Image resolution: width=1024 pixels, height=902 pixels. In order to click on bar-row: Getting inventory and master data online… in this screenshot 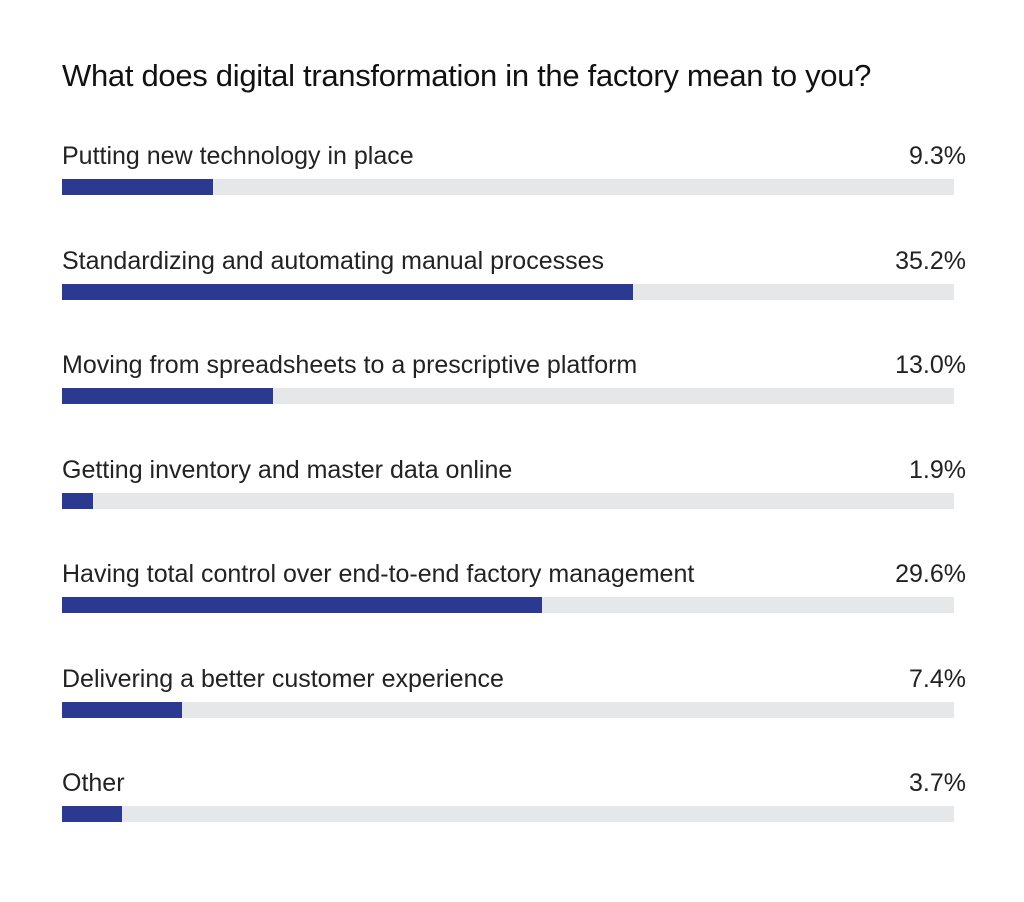, I will do `click(512, 491)`.